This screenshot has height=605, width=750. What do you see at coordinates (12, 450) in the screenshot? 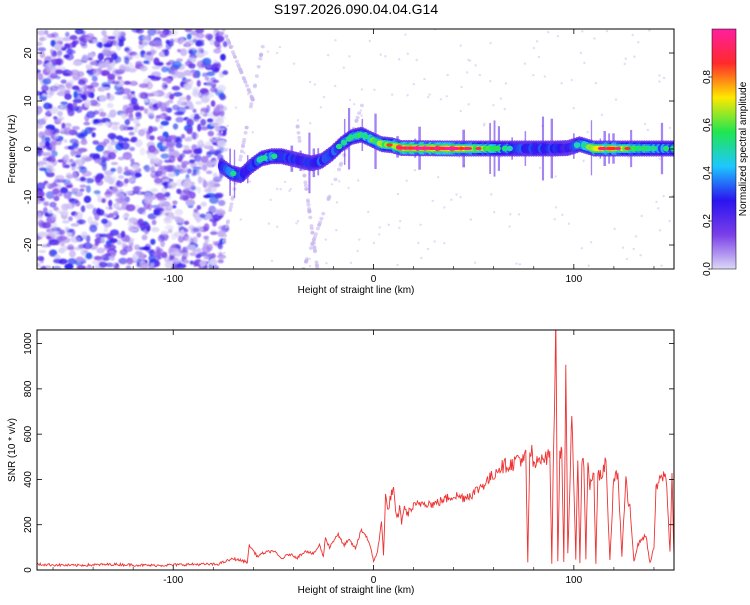
I see `snr-y-axis-label: SNR (10 * v/v)` at bounding box center [12, 450].